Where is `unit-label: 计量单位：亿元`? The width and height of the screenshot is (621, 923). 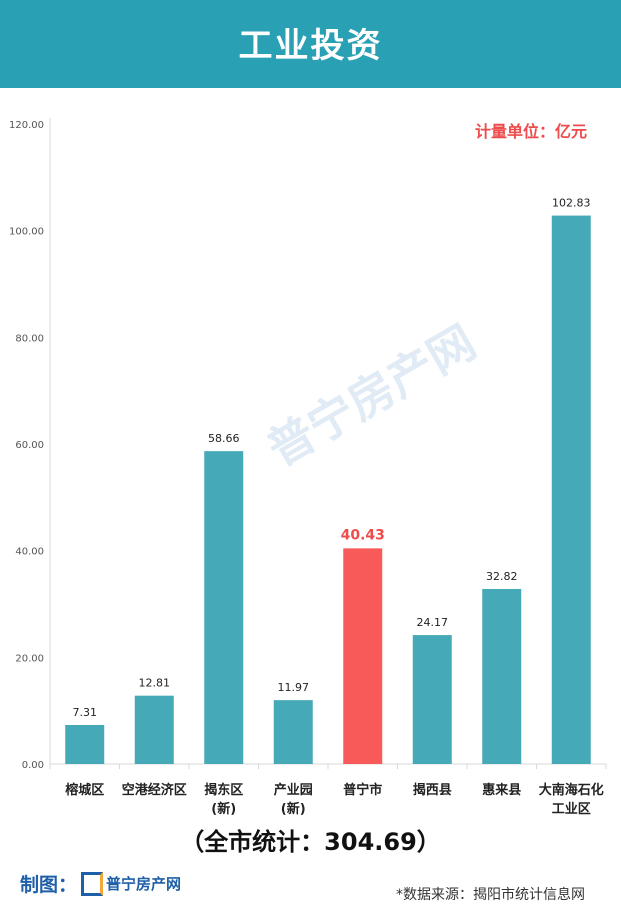
unit-label: 计量单位：亿元 is located at coordinates (530, 131).